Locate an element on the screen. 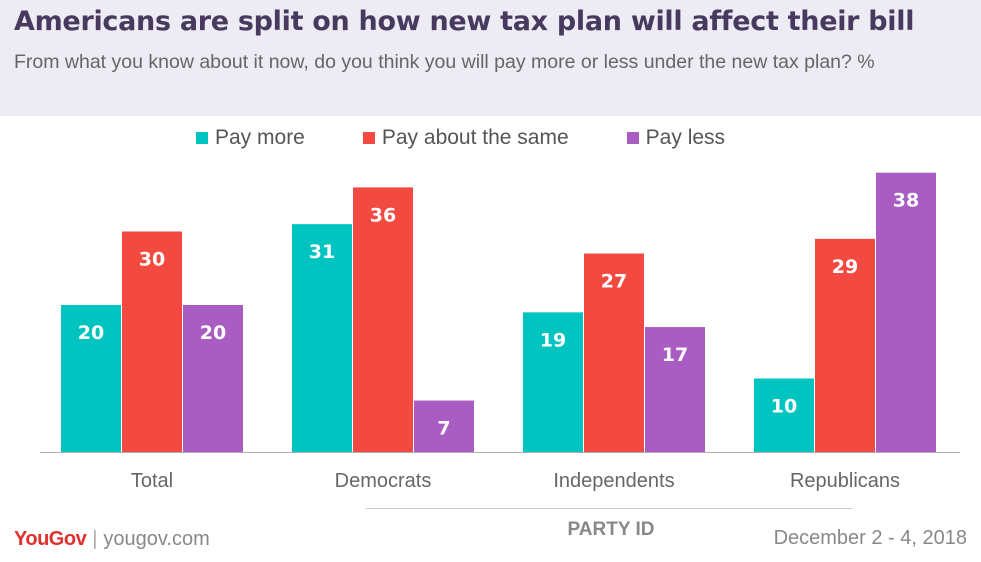 The image size is (981, 562). category-label: Democrats is located at coordinates (383, 481).